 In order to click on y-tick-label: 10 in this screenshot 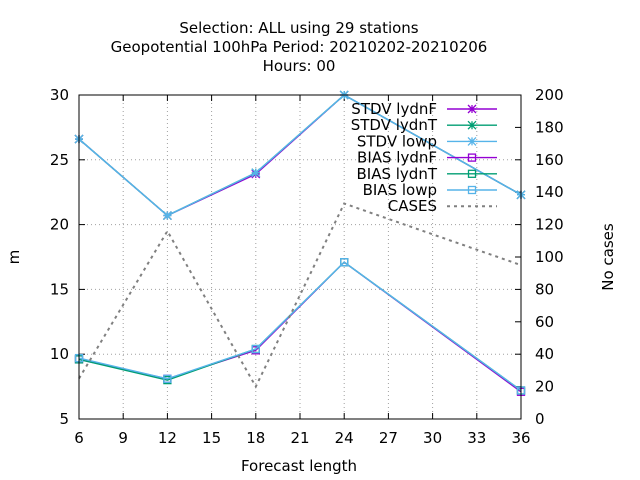, I will do `click(59, 354)`.